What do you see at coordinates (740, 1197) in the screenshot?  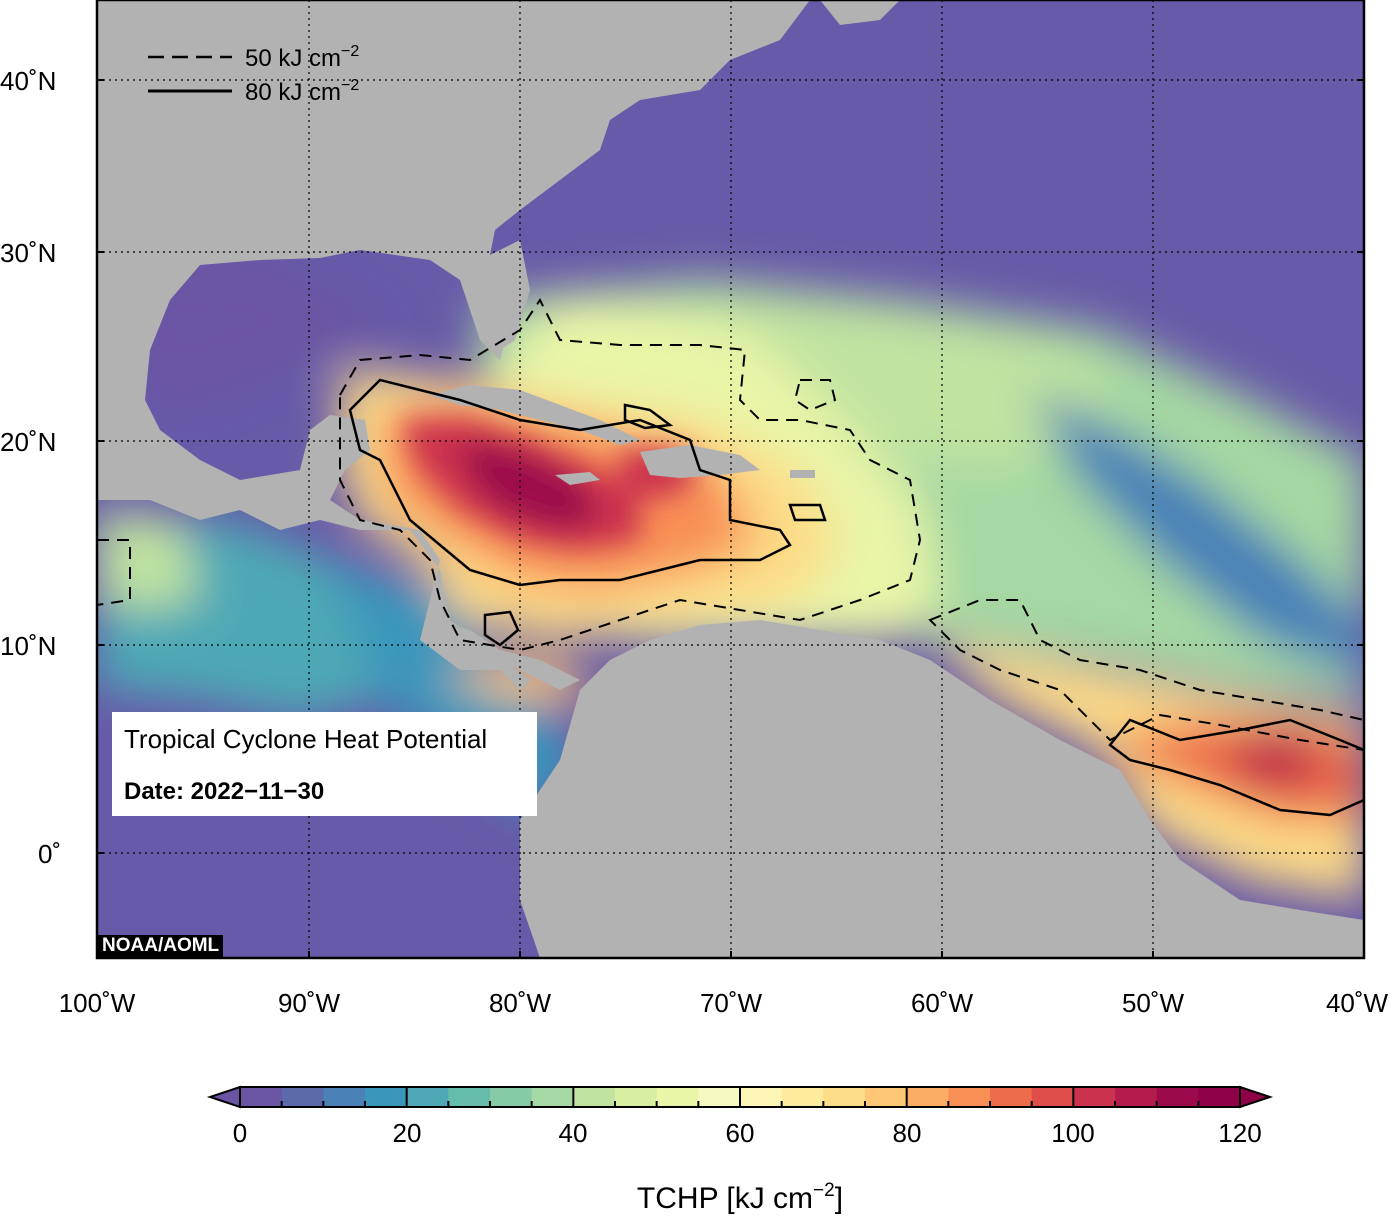 I see `colorbar-title: TCHP [kJ cm−2]` at bounding box center [740, 1197].